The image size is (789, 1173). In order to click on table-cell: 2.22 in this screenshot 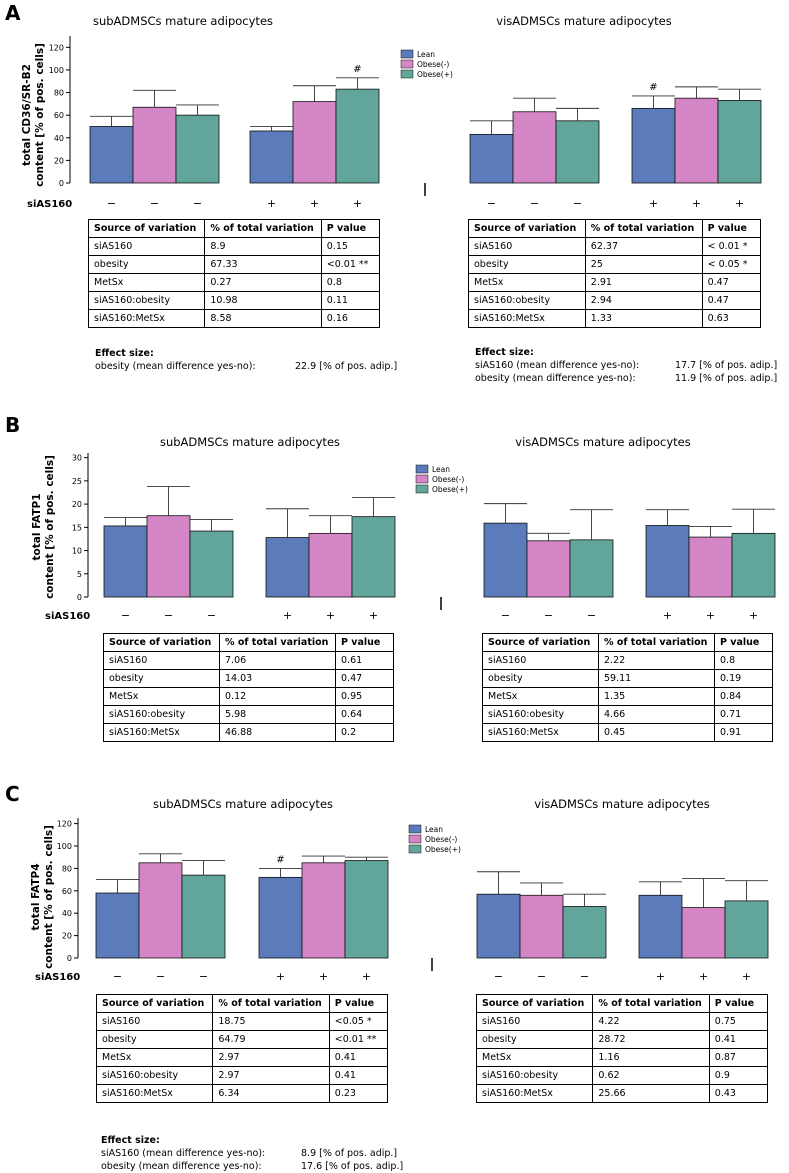, I will do `click(656, 660)`.